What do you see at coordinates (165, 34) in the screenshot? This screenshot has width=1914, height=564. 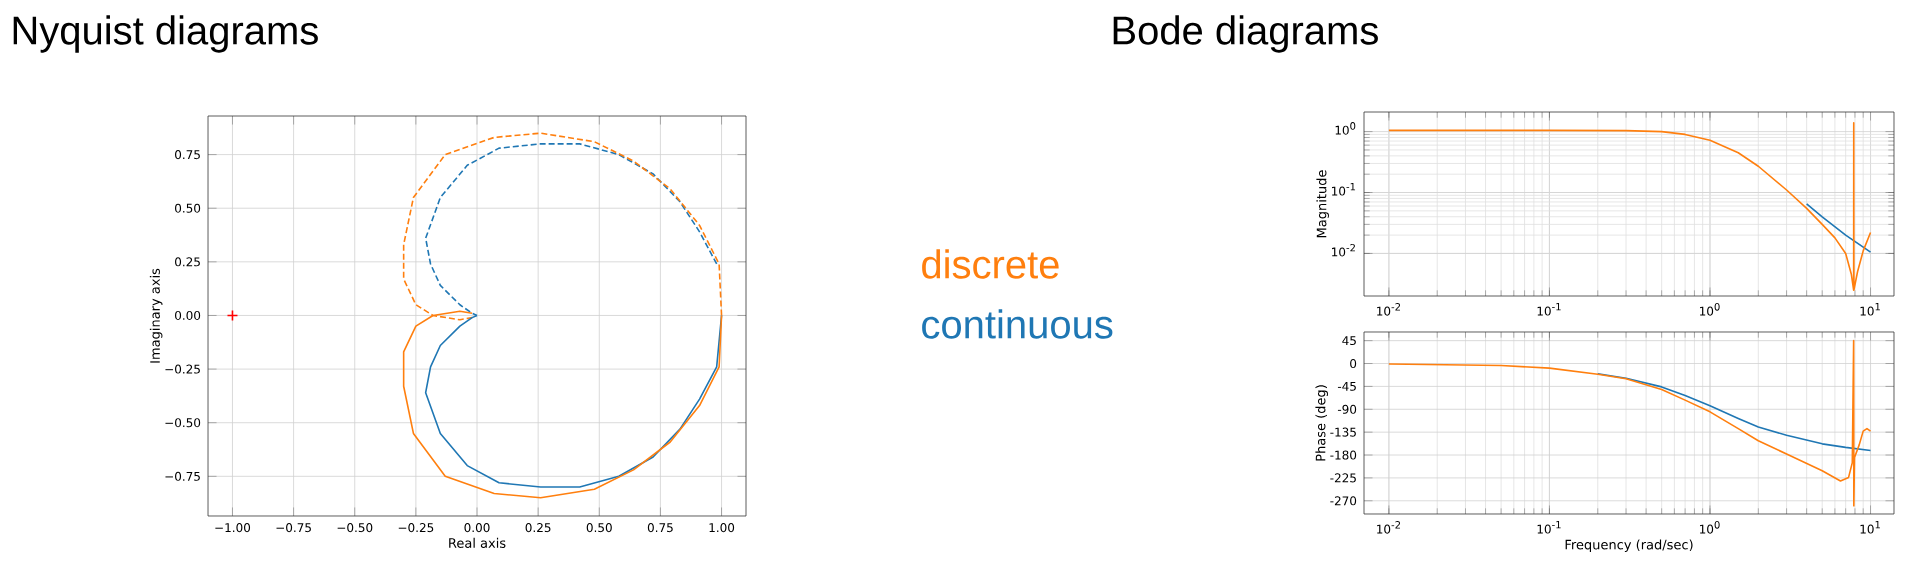 I see `chart-title: Nyquist diagrams` at bounding box center [165, 34].